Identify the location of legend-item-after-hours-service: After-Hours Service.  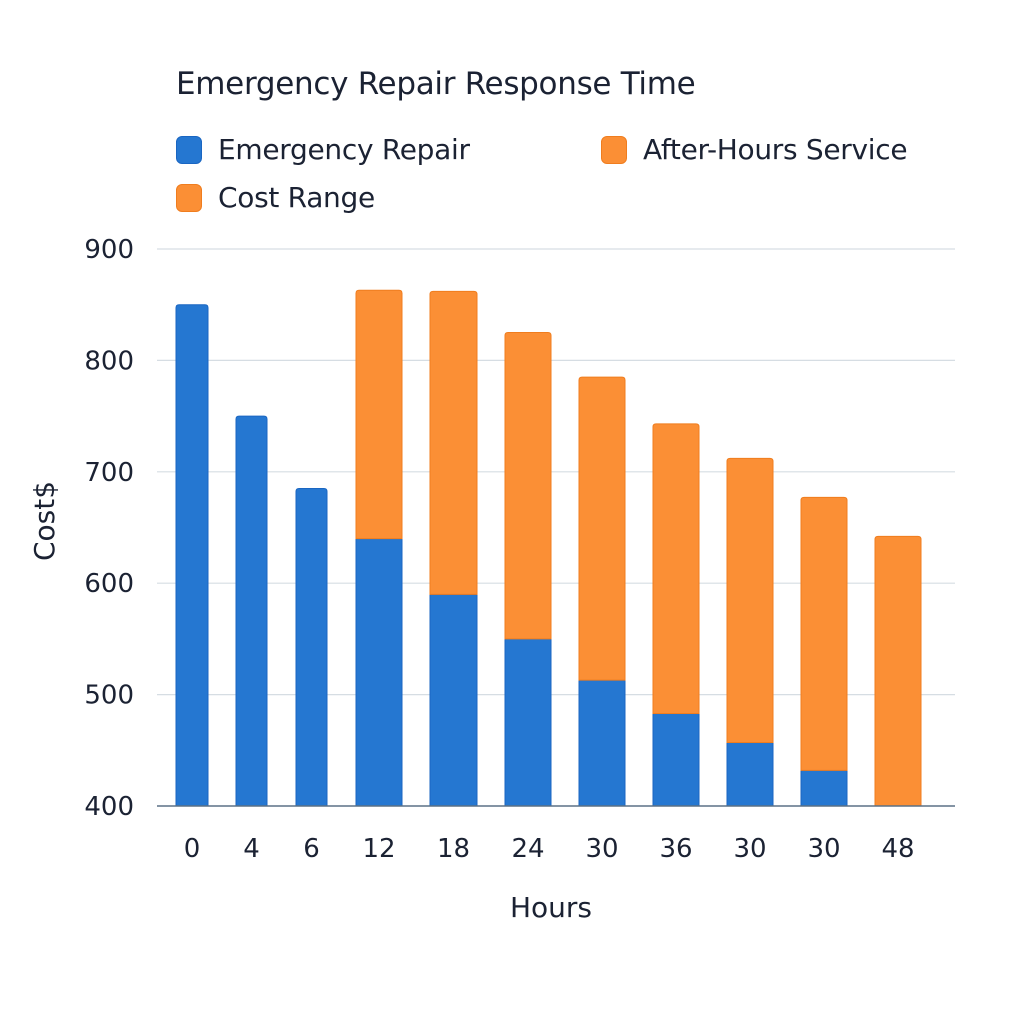
(754, 149).